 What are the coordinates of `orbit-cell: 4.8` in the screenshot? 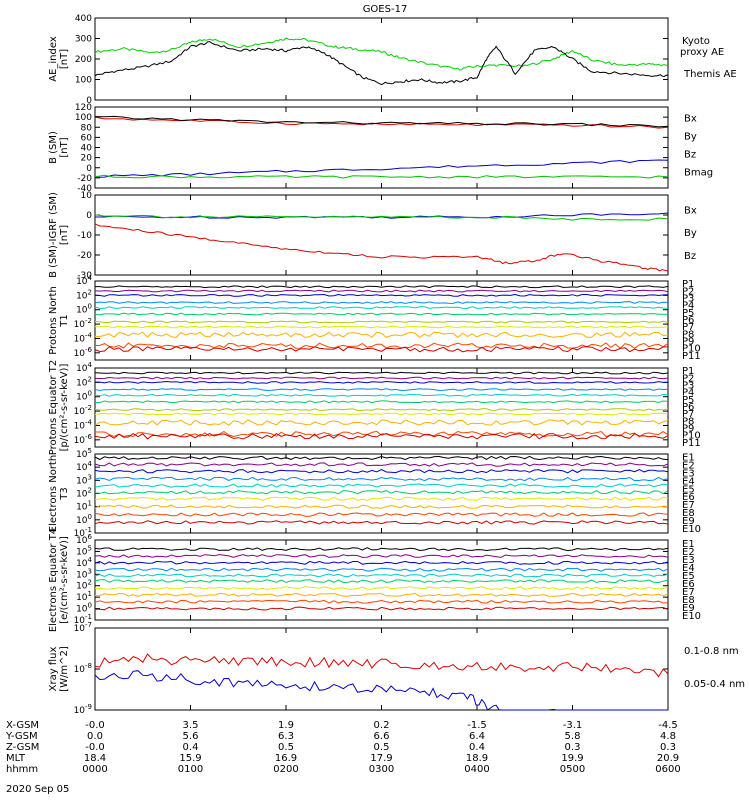 It's located at (668, 736).